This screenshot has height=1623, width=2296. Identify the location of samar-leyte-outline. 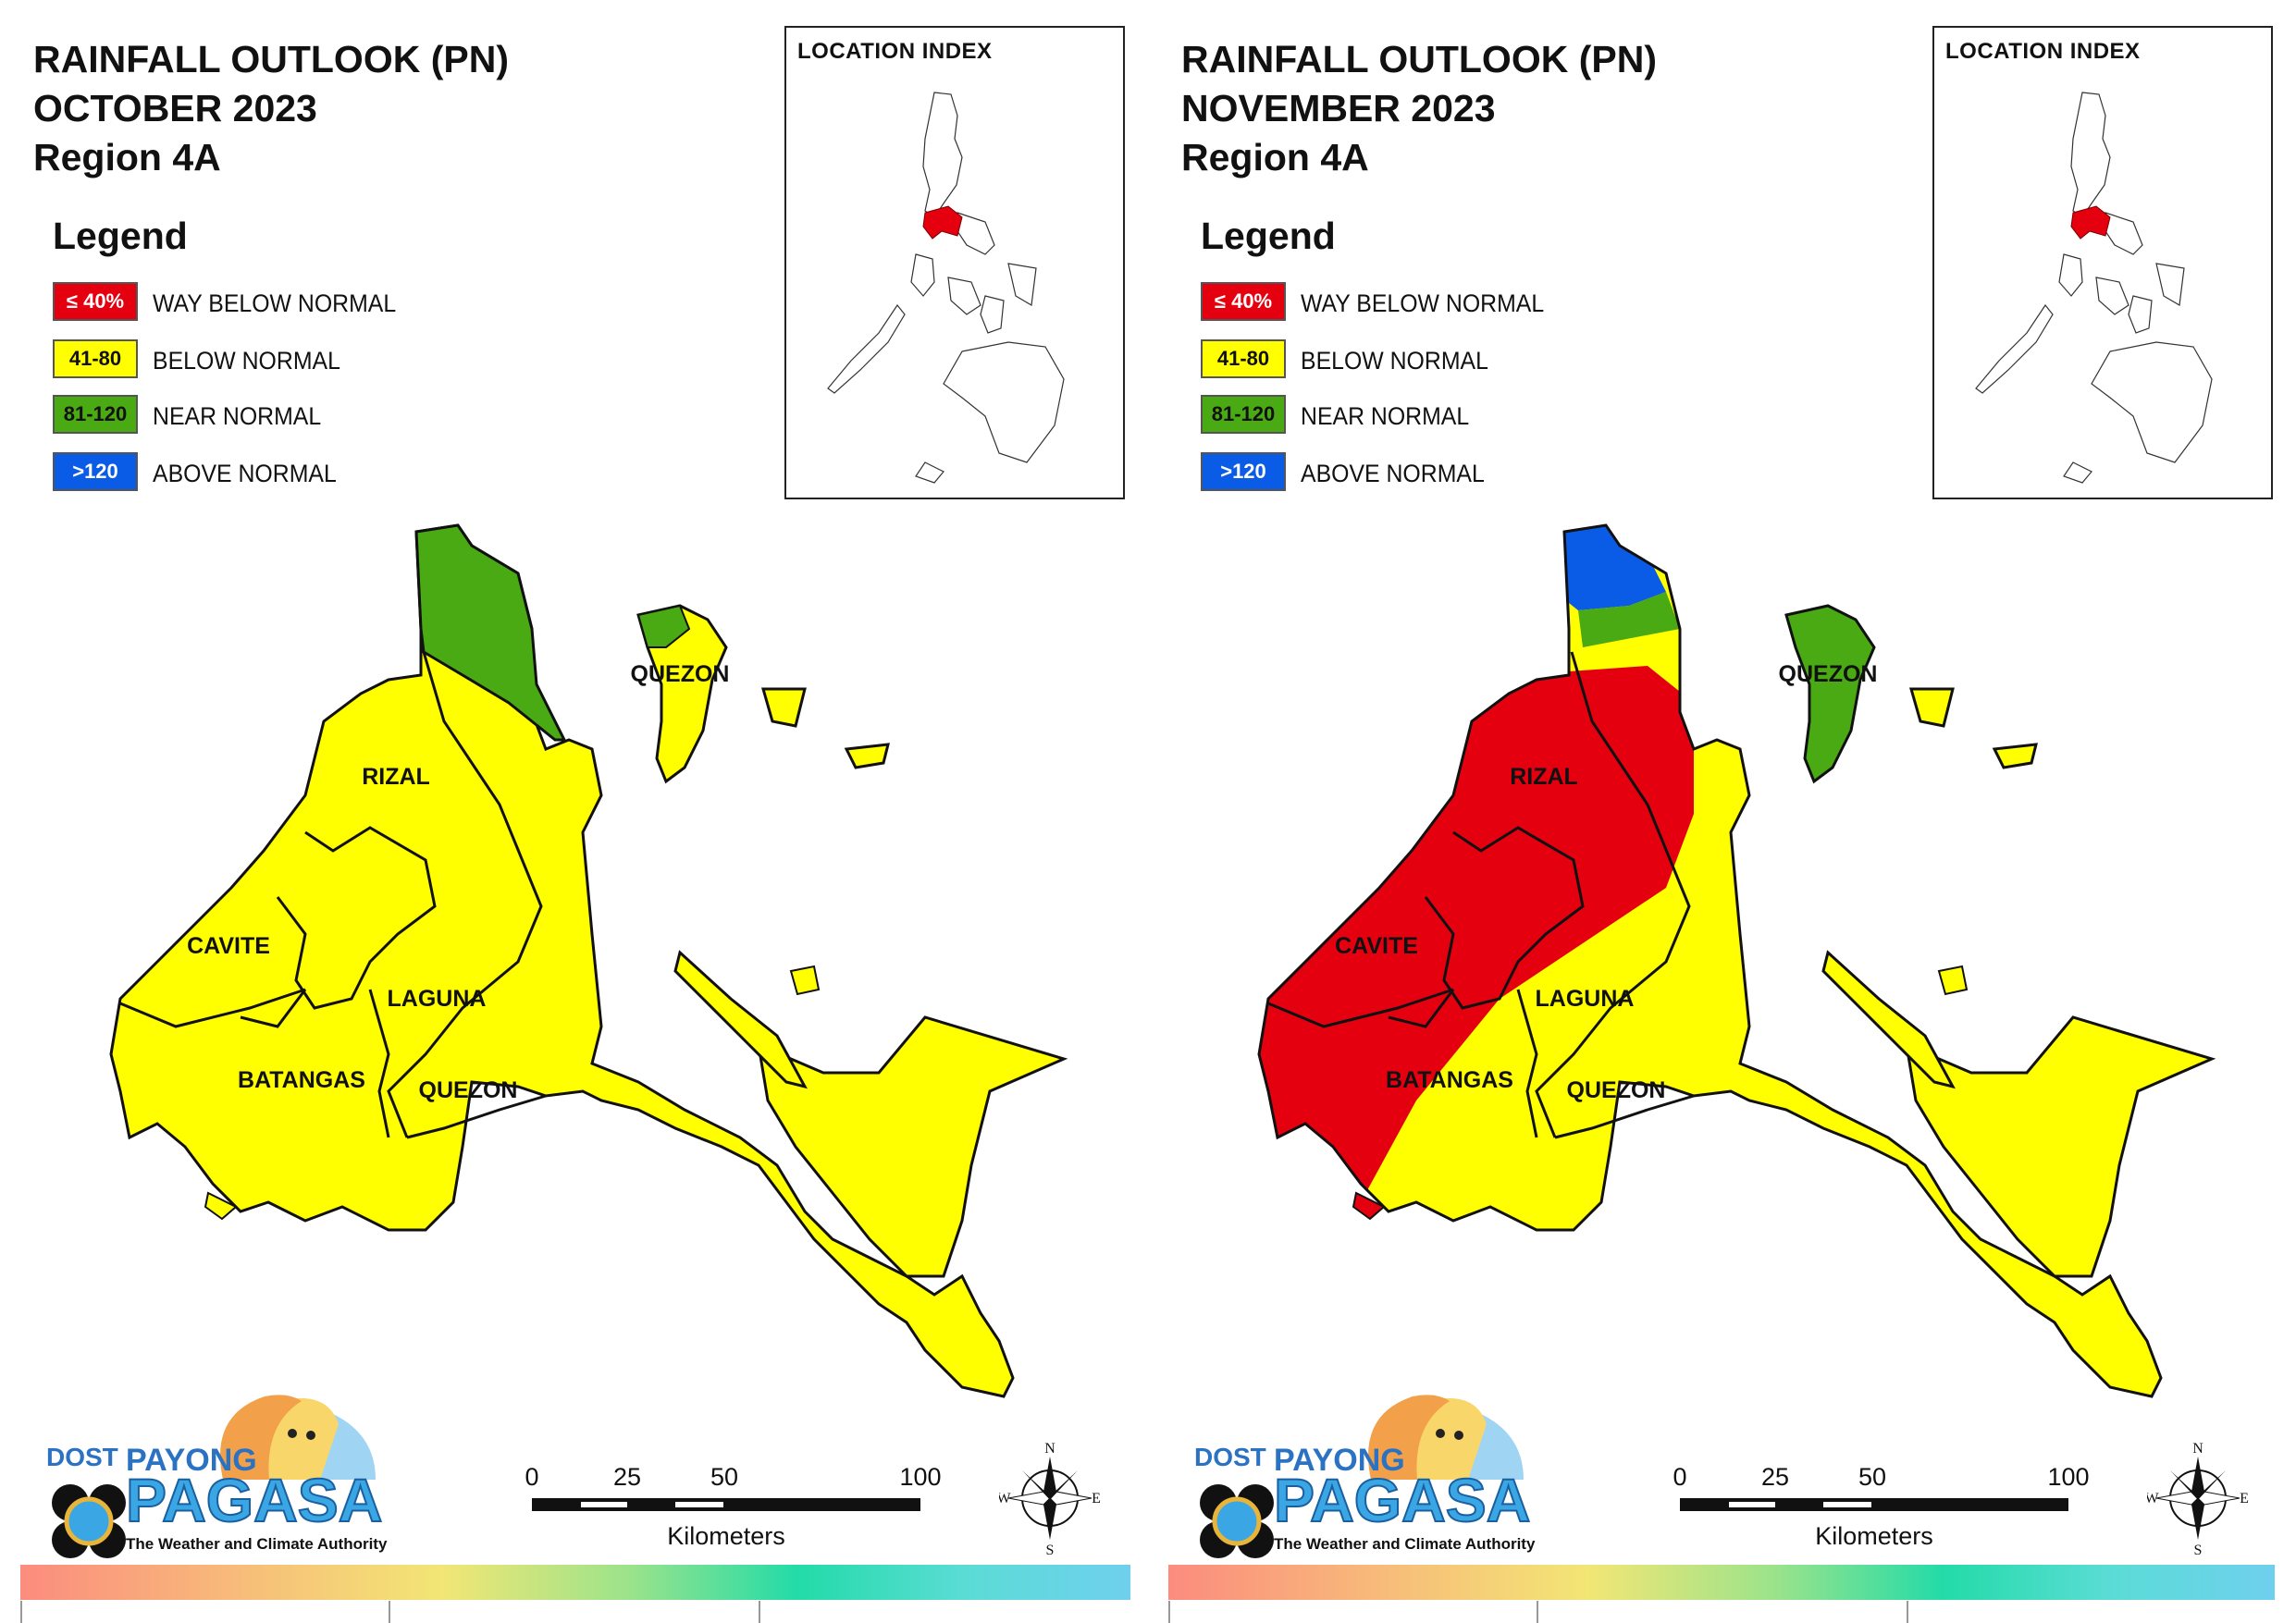
(1022, 284).